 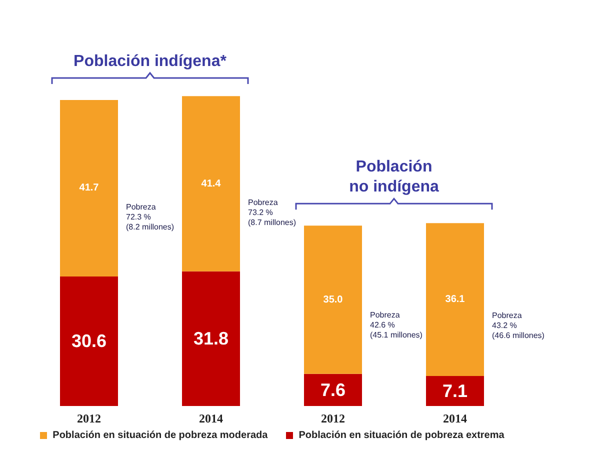 What do you see at coordinates (401, 435) in the screenshot?
I see `legend-label: Población en situación de pobreza extrema` at bounding box center [401, 435].